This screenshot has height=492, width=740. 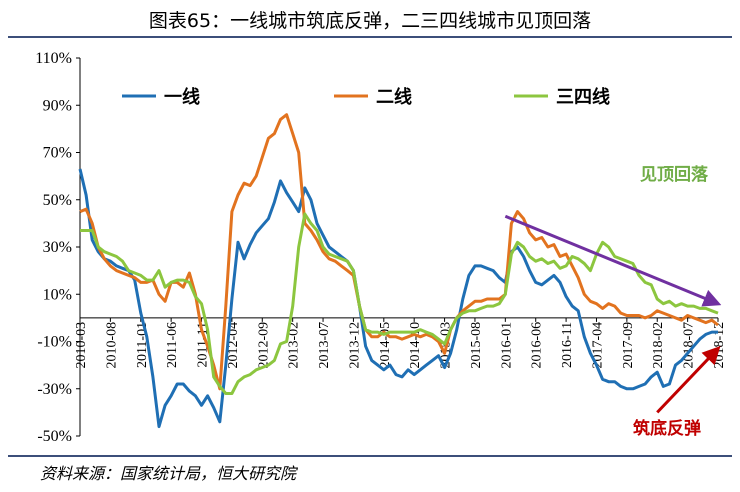 I want to click on x-tick-label: 2016-11, so click(x=567, y=345).